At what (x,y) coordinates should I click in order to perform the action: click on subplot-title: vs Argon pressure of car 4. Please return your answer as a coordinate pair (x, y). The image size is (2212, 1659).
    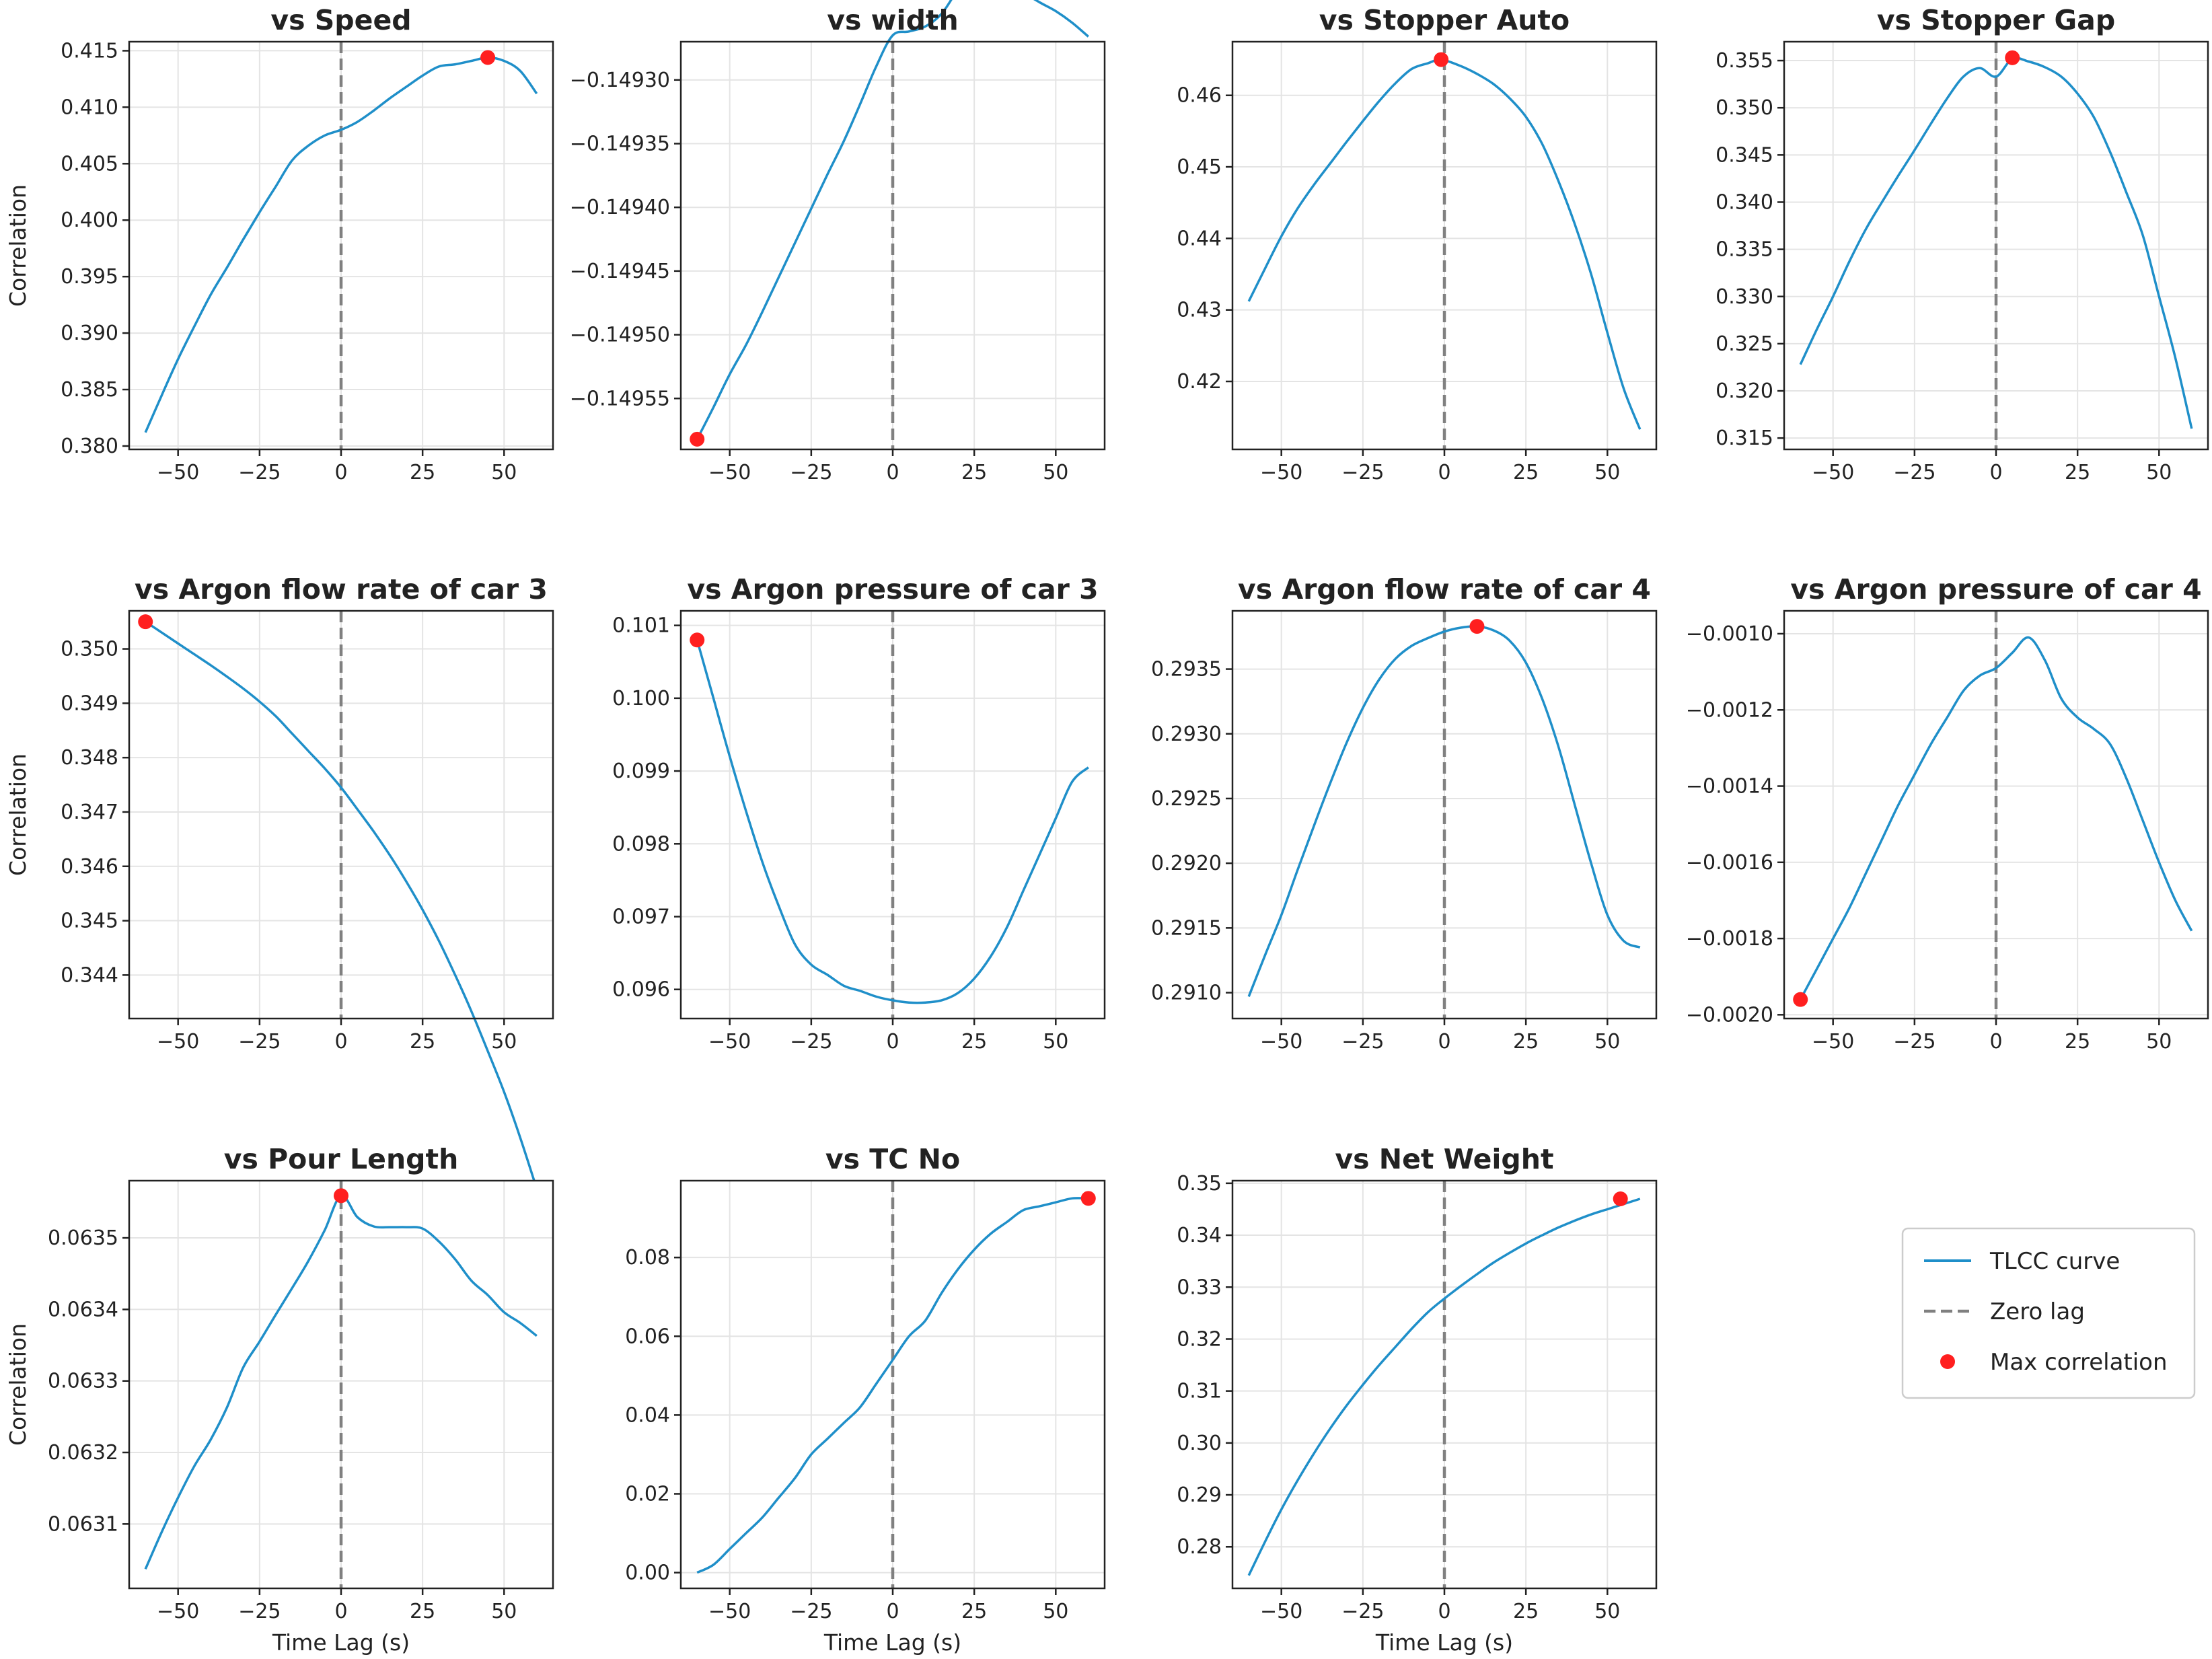
    Looking at the image, I should click on (1995, 589).